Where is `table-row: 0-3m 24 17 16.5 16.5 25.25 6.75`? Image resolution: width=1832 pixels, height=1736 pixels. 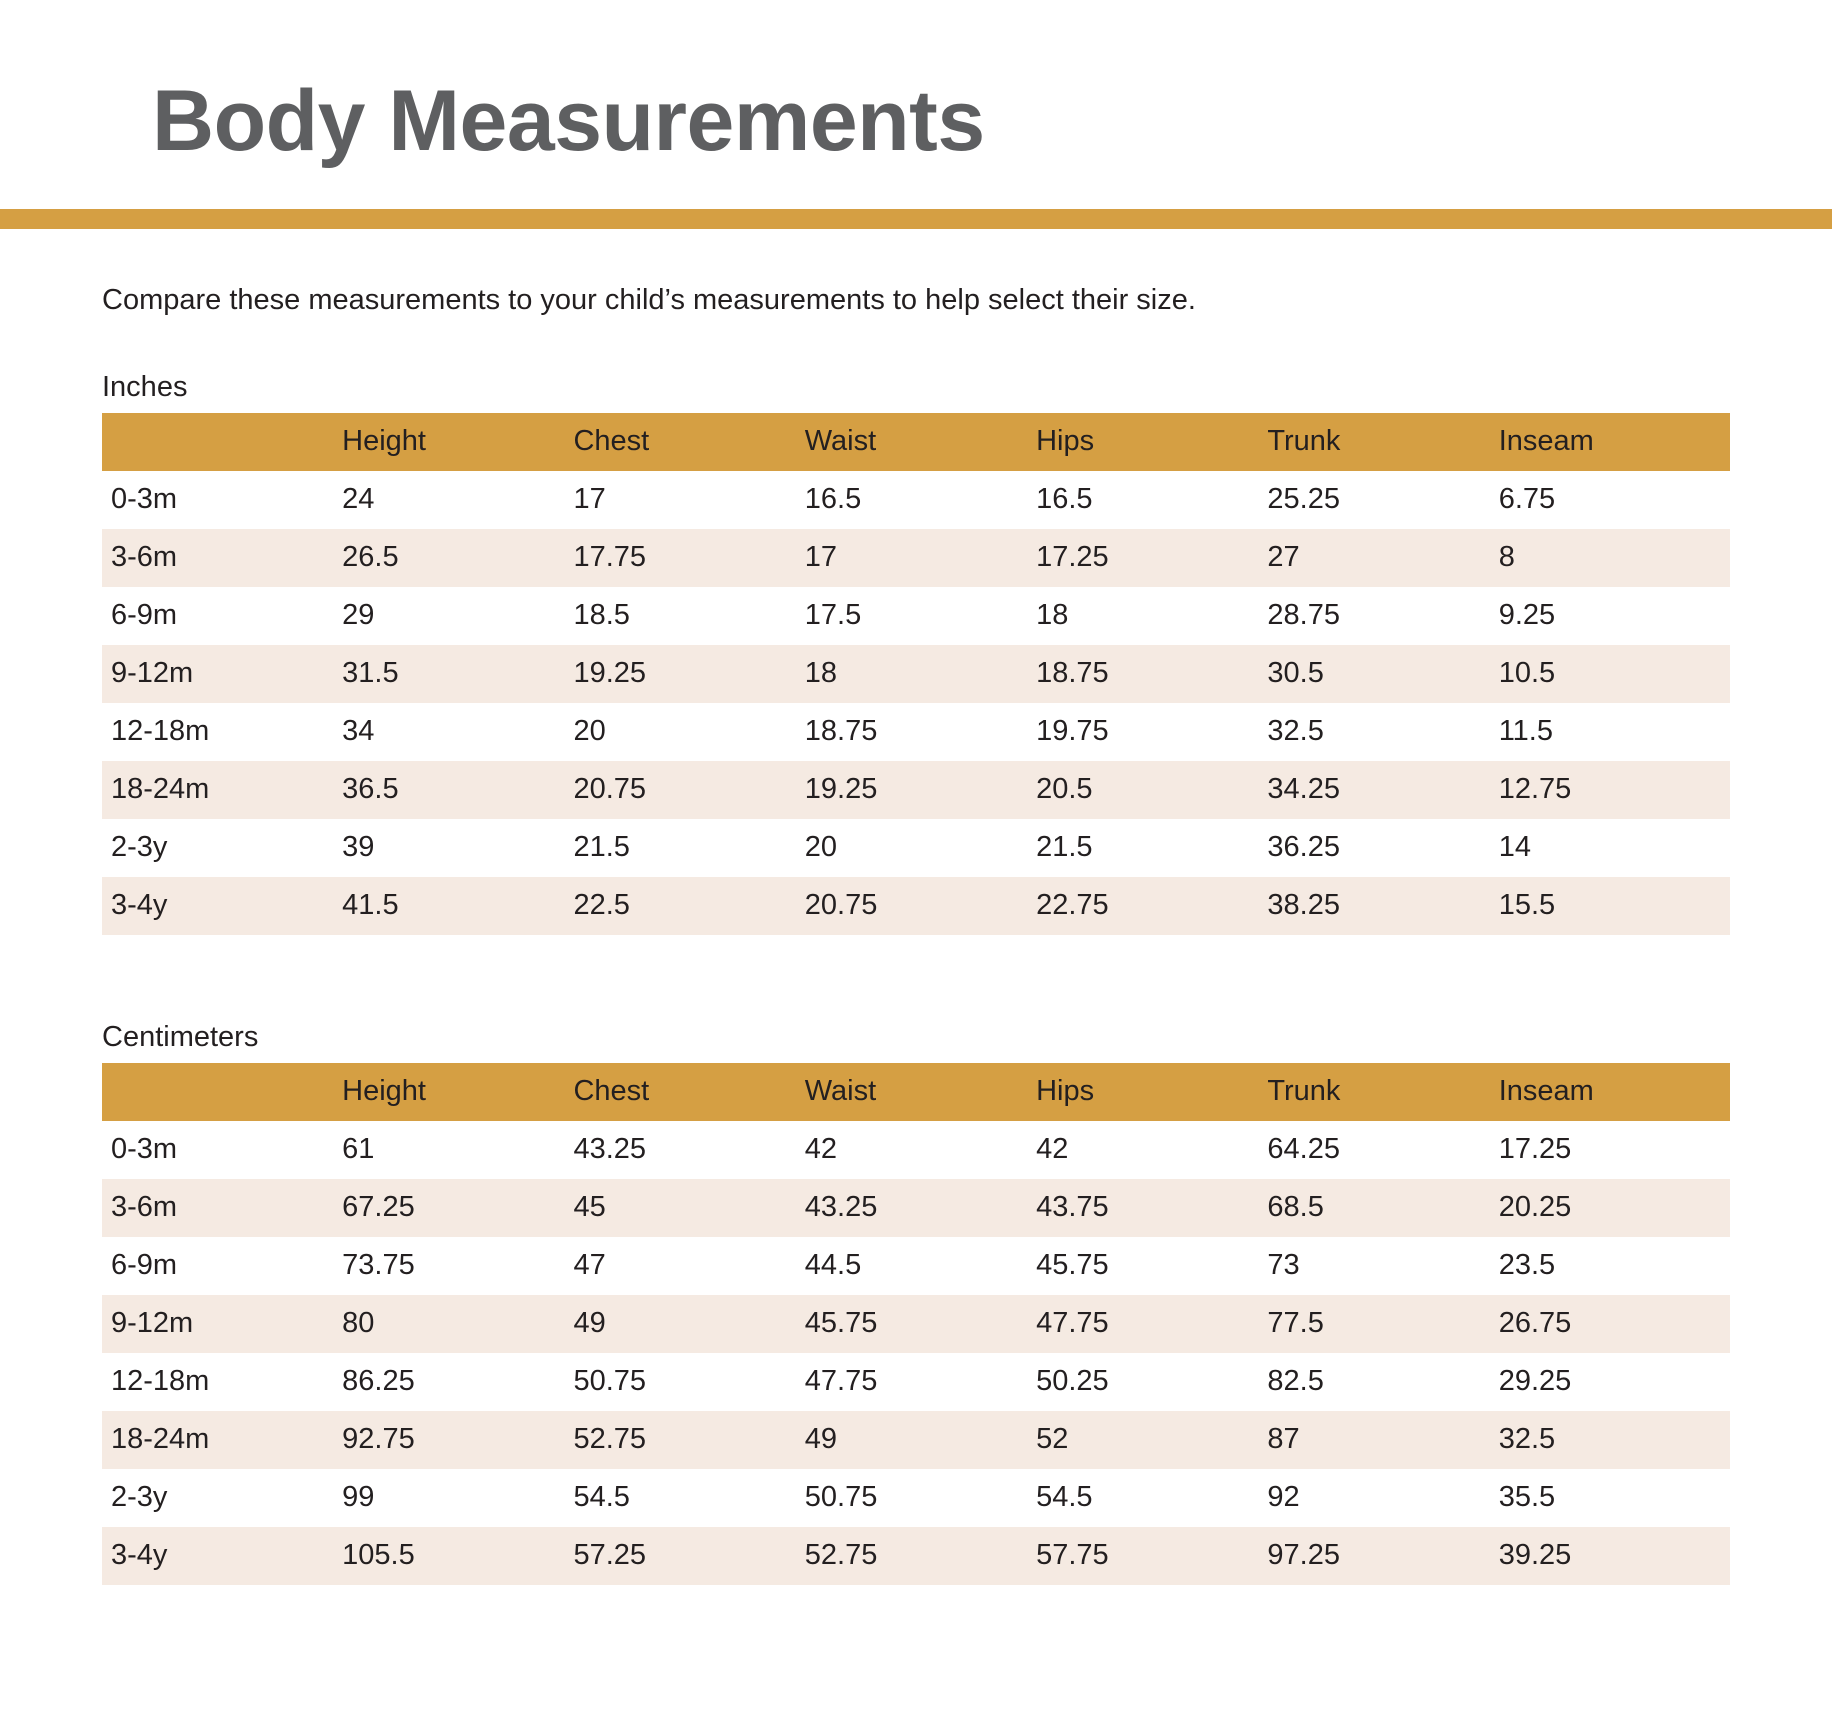
table-row: 0-3m 24 17 16.5 16.5 25.25 6.75 is located at coordinates (916, 500).